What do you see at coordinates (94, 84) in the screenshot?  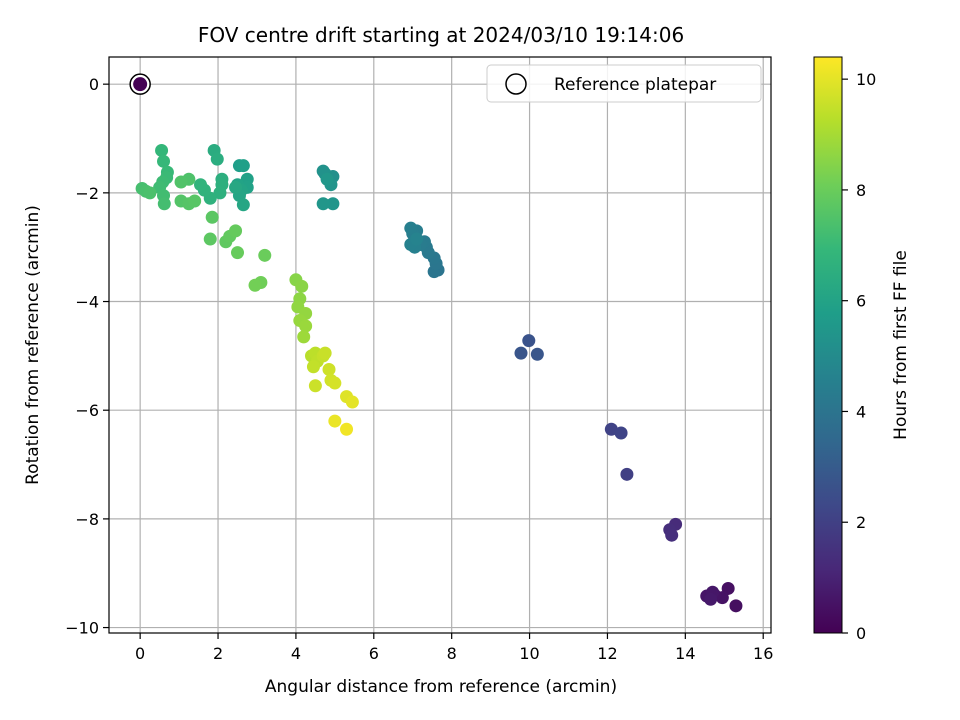 I see `y-tick-label: 0` at bounding box center [94, 84].